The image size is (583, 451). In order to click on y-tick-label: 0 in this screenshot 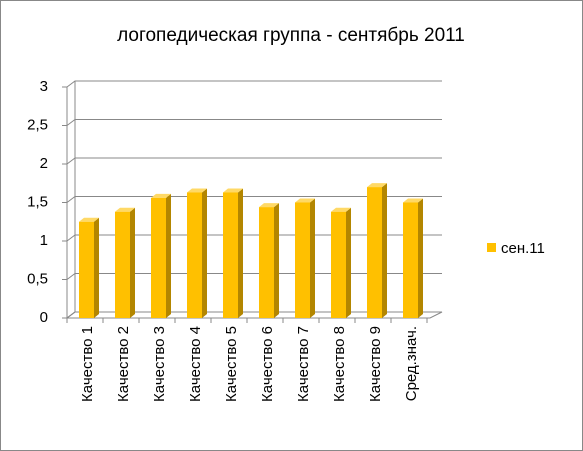, I will do `click(44, 317)`.